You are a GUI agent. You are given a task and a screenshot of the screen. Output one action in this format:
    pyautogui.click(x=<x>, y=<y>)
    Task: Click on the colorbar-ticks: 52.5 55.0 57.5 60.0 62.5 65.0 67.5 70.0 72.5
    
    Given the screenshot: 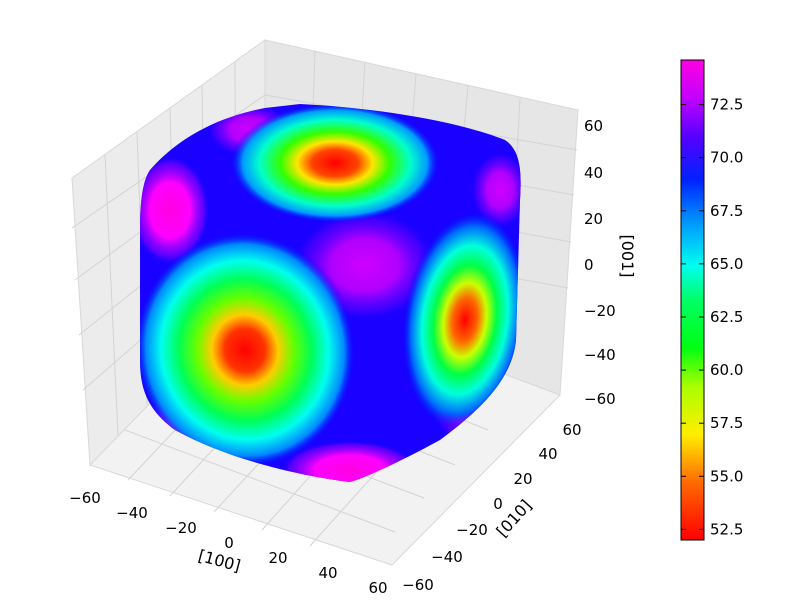 What is the action you would take?
    pyautogui.click(x=712, y=317)
    